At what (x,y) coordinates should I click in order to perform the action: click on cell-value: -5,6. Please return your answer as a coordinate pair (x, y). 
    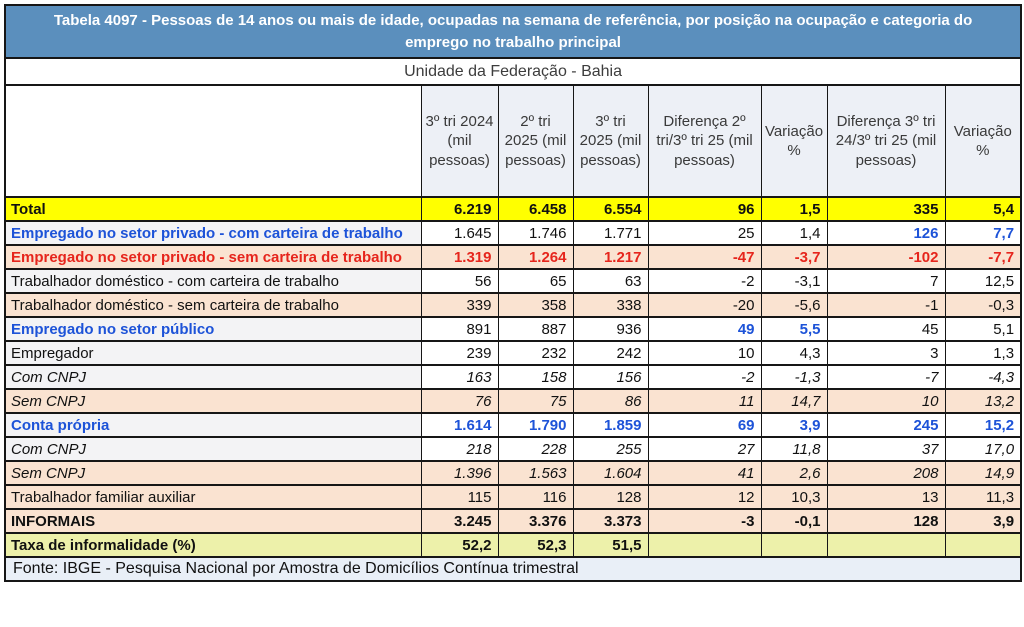
    Looking at the image, I should click on (794, 305).